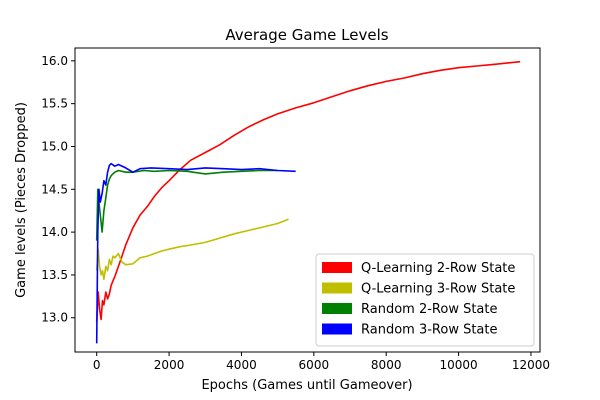 The image size is (600, 400). What do you see at coordinates (54, 104) in the screenshot?
I see `y-tick-label: 15.5` at bounding box center [54, 104].